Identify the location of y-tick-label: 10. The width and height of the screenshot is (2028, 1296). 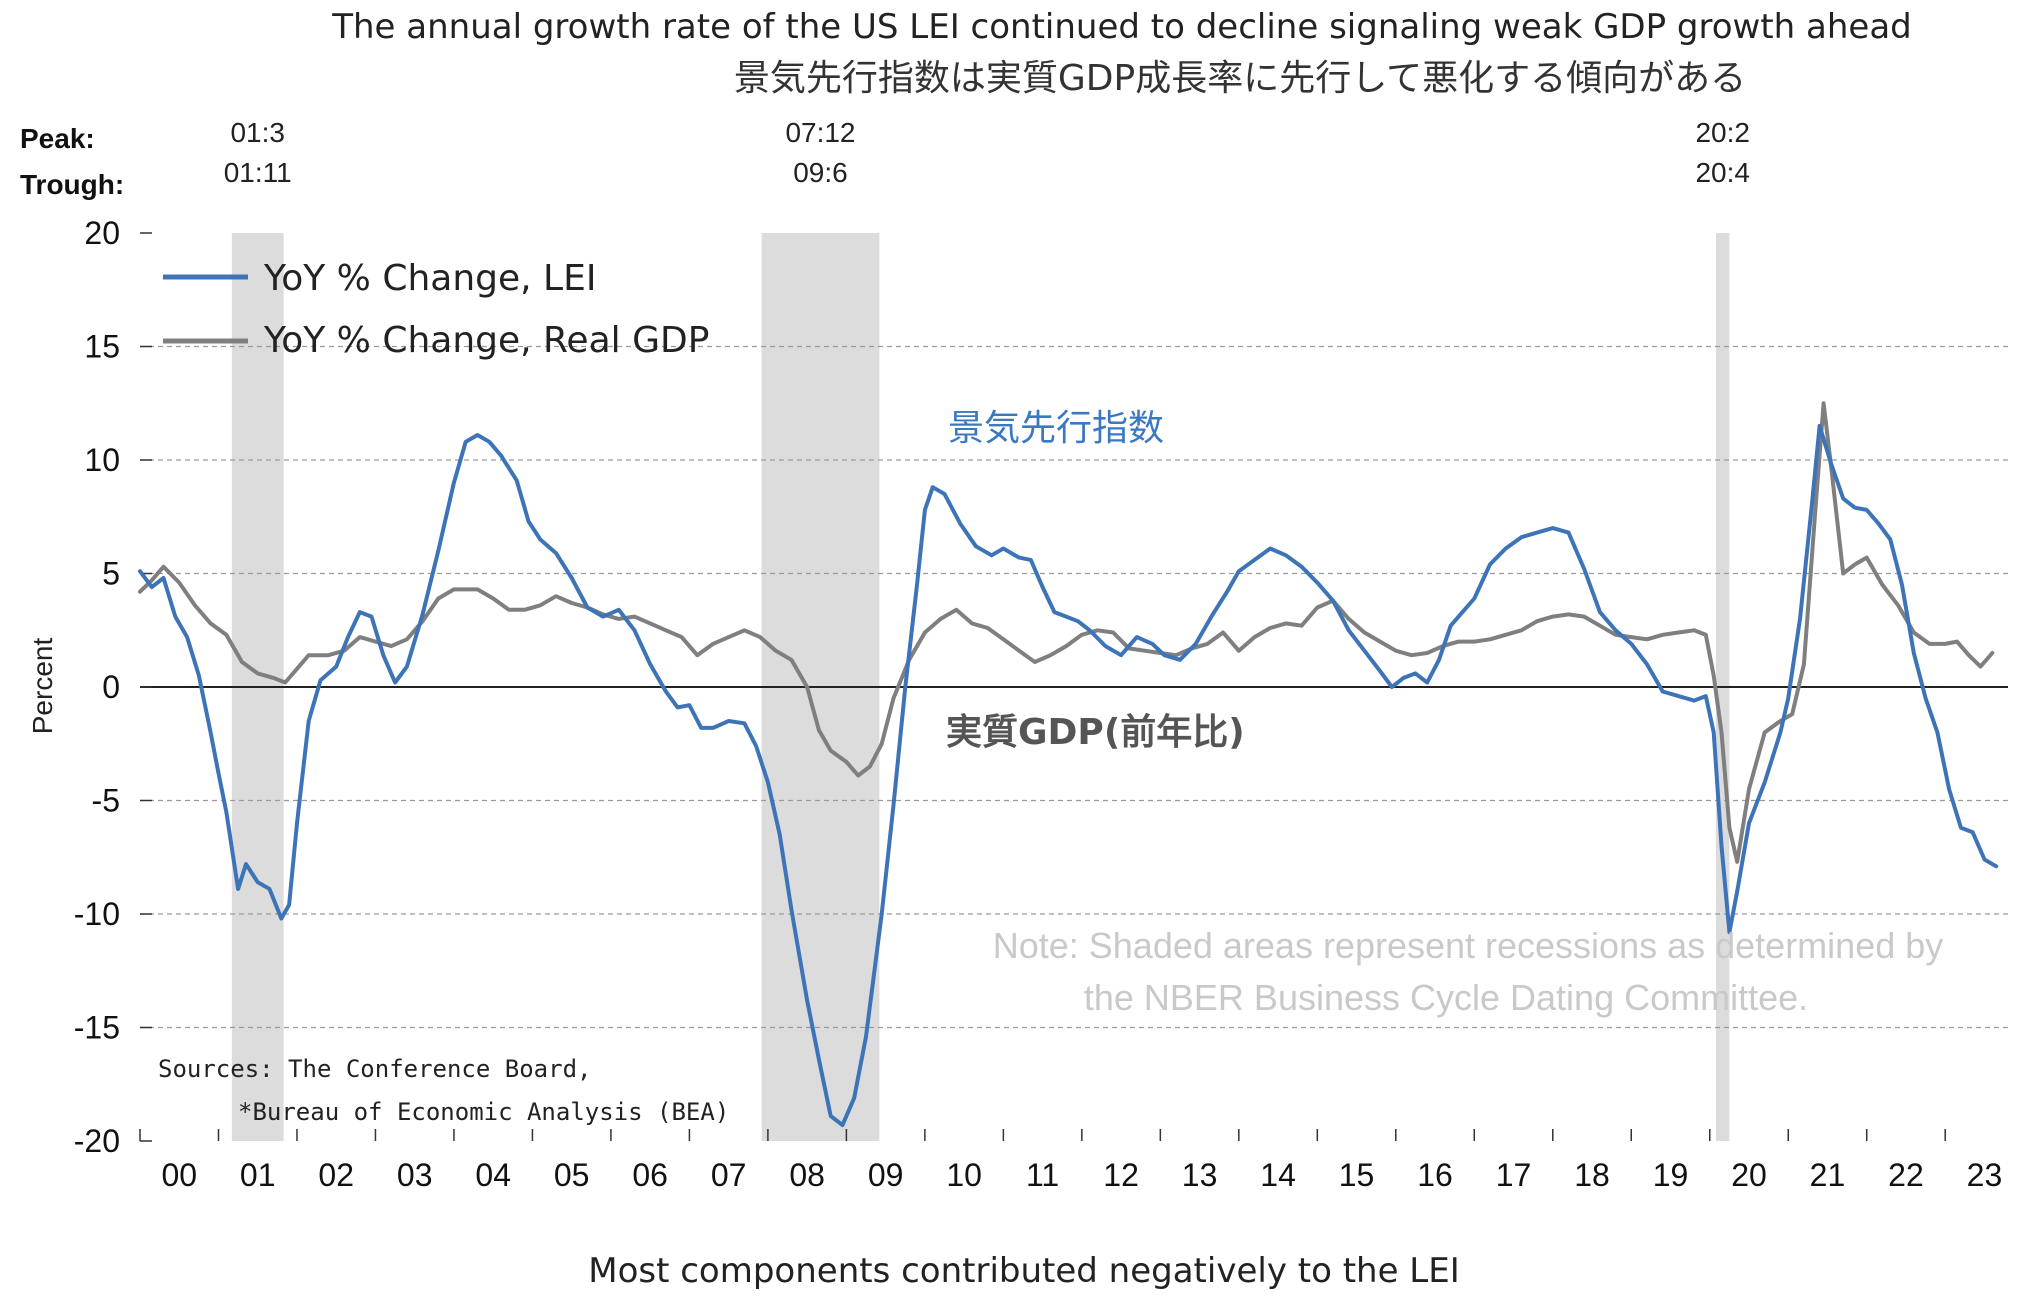
(102, 460).